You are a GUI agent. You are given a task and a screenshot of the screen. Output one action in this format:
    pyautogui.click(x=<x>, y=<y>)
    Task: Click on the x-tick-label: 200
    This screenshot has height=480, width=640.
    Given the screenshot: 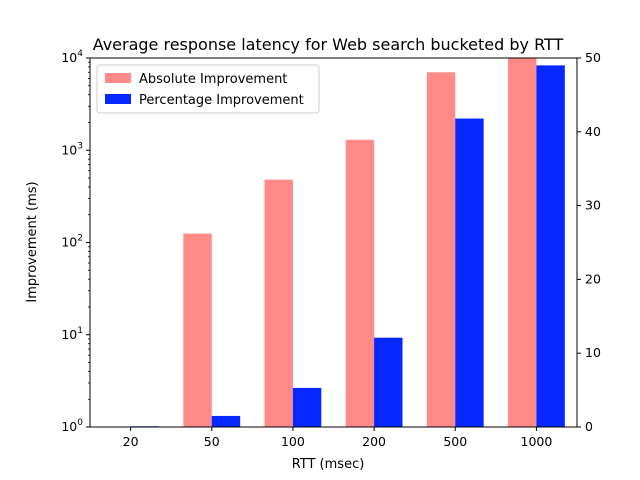 What is the action you would take?
    pyautogui.click(x=374, y=441)
    